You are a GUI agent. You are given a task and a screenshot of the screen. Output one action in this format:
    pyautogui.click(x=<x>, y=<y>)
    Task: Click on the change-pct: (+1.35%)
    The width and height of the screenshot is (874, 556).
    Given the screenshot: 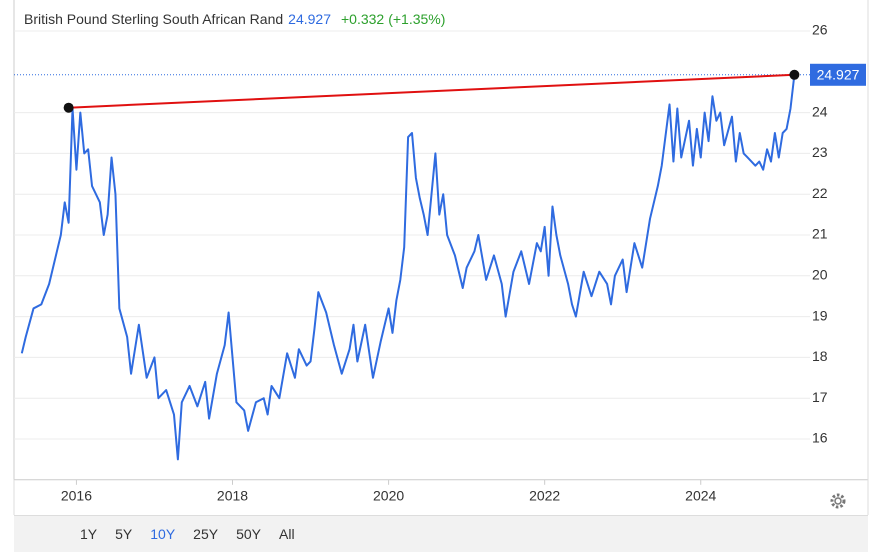 What is the action you would take?
    pyautogui.click(x=416, y=19)
    